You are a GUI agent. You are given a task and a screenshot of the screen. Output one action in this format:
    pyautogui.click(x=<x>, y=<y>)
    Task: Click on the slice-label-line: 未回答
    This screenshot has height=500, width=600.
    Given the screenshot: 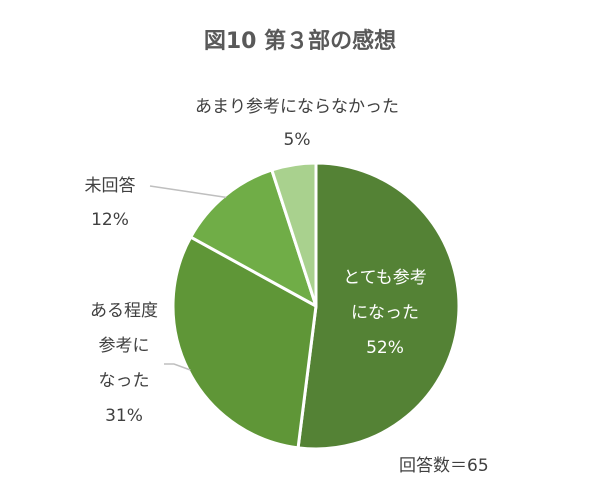 What is the action you would take?
    pyautogui.click(x=110, y=186)
    